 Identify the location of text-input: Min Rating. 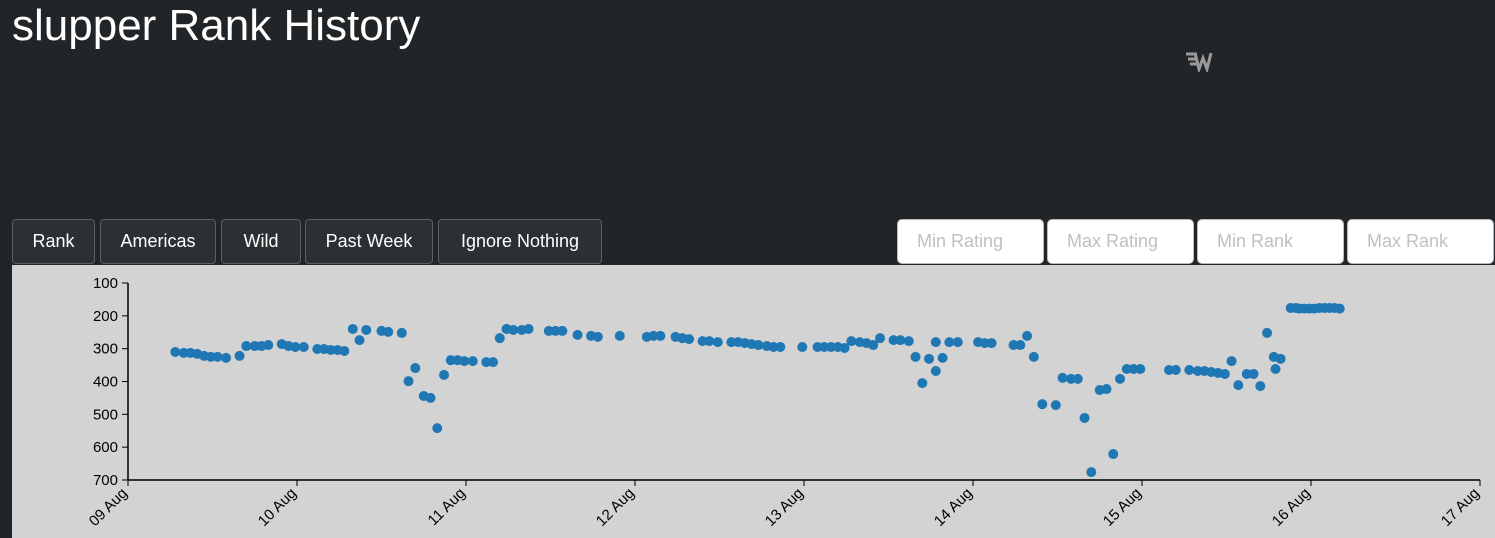
(970, 241).